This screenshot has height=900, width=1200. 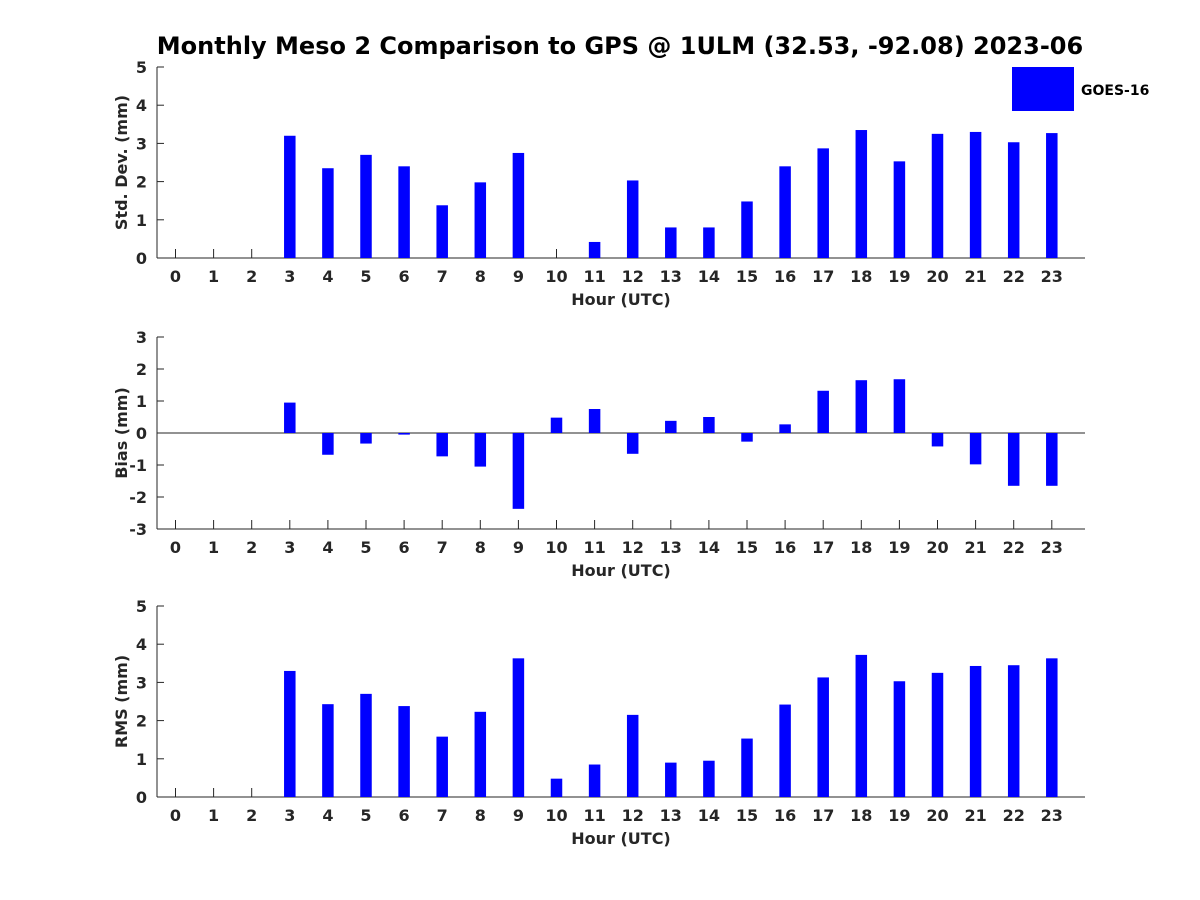 What do you see at coordinates (442, 276) in the screenshot?
I see `x-tick-label: 7` at bounding box center [442, 276].